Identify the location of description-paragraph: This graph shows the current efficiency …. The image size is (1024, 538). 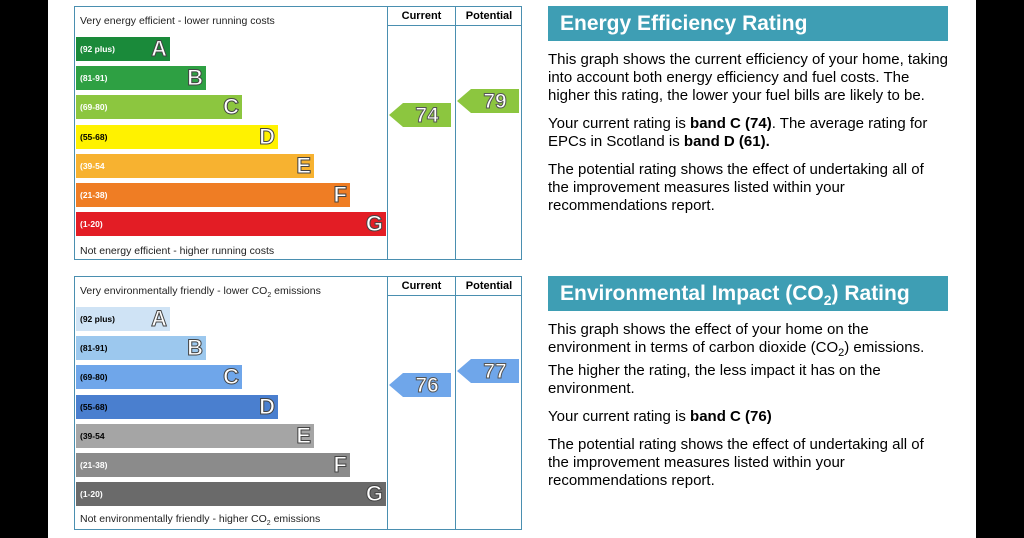
(748, 77).